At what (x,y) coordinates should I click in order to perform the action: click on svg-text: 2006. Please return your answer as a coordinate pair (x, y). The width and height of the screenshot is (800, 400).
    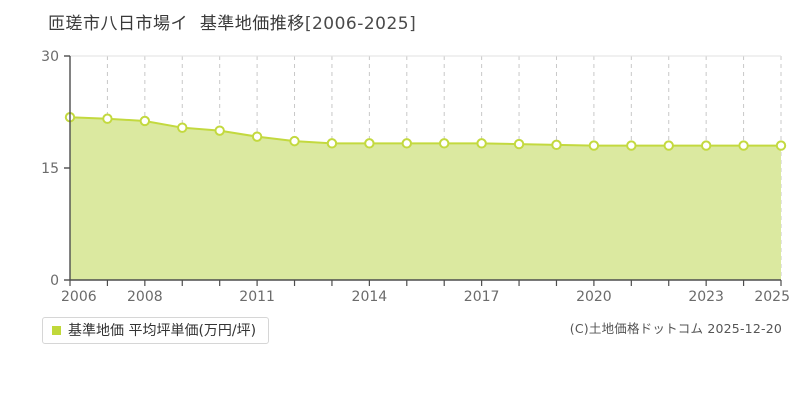
    Looking at the image, I should click on (79, 297).